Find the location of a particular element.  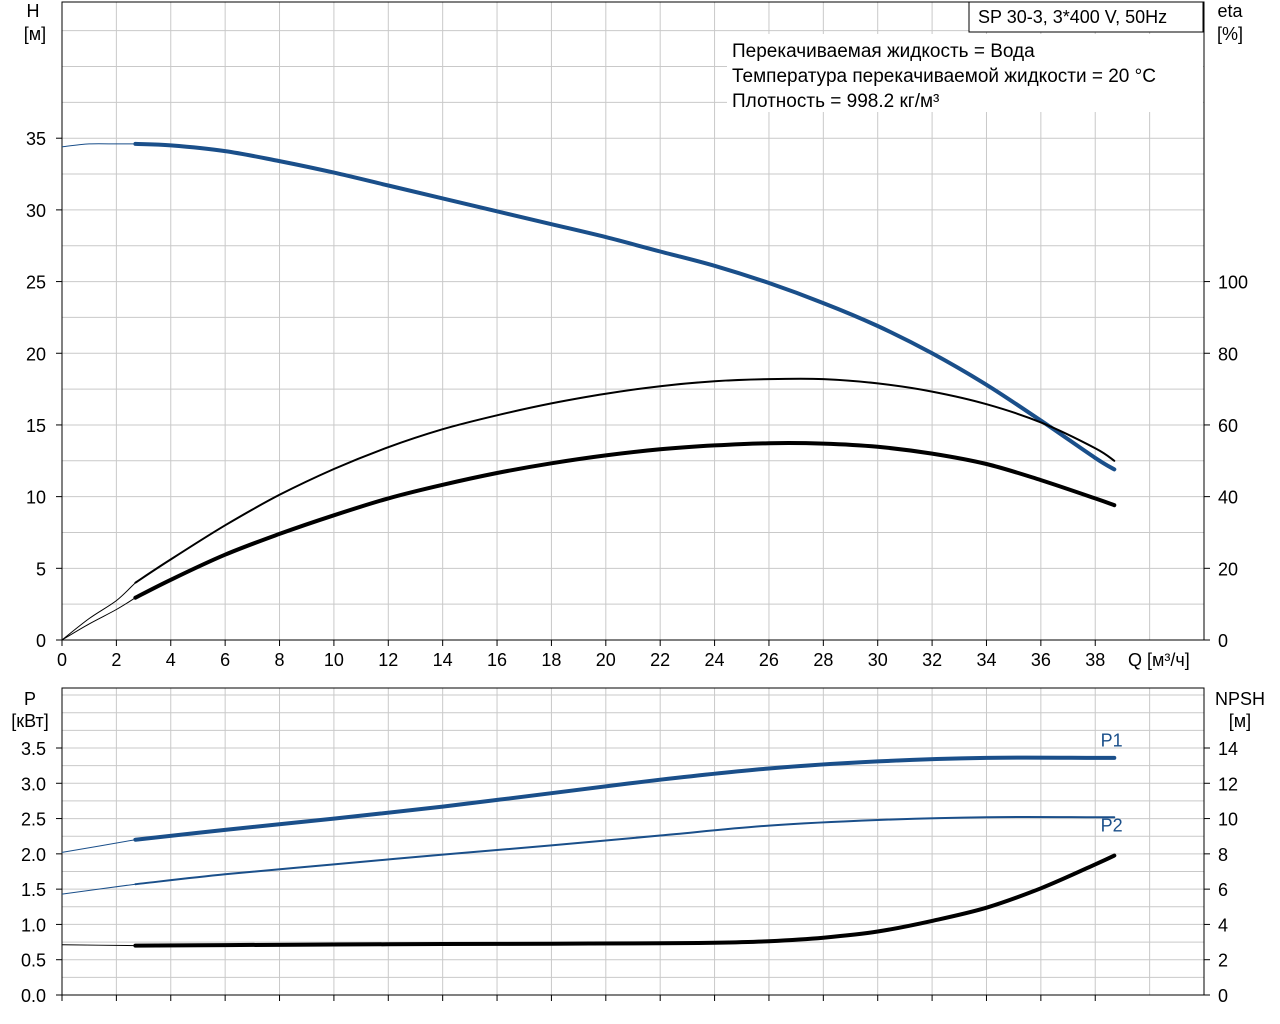

top-left-tick-label: 20 is located at coordinates (36, 354).